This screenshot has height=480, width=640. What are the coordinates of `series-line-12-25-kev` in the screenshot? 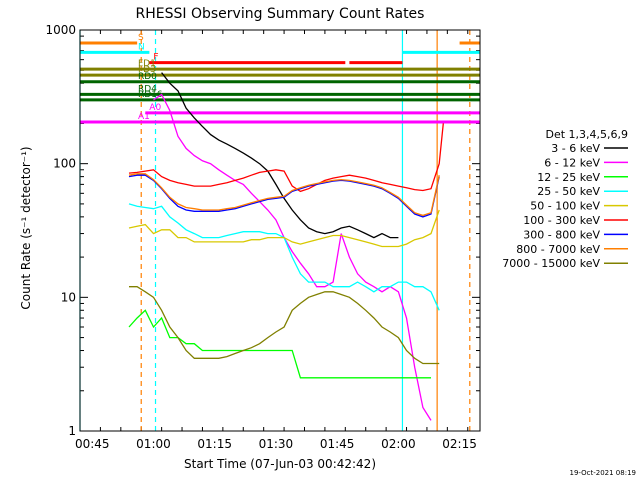 It's located at (279, 344).